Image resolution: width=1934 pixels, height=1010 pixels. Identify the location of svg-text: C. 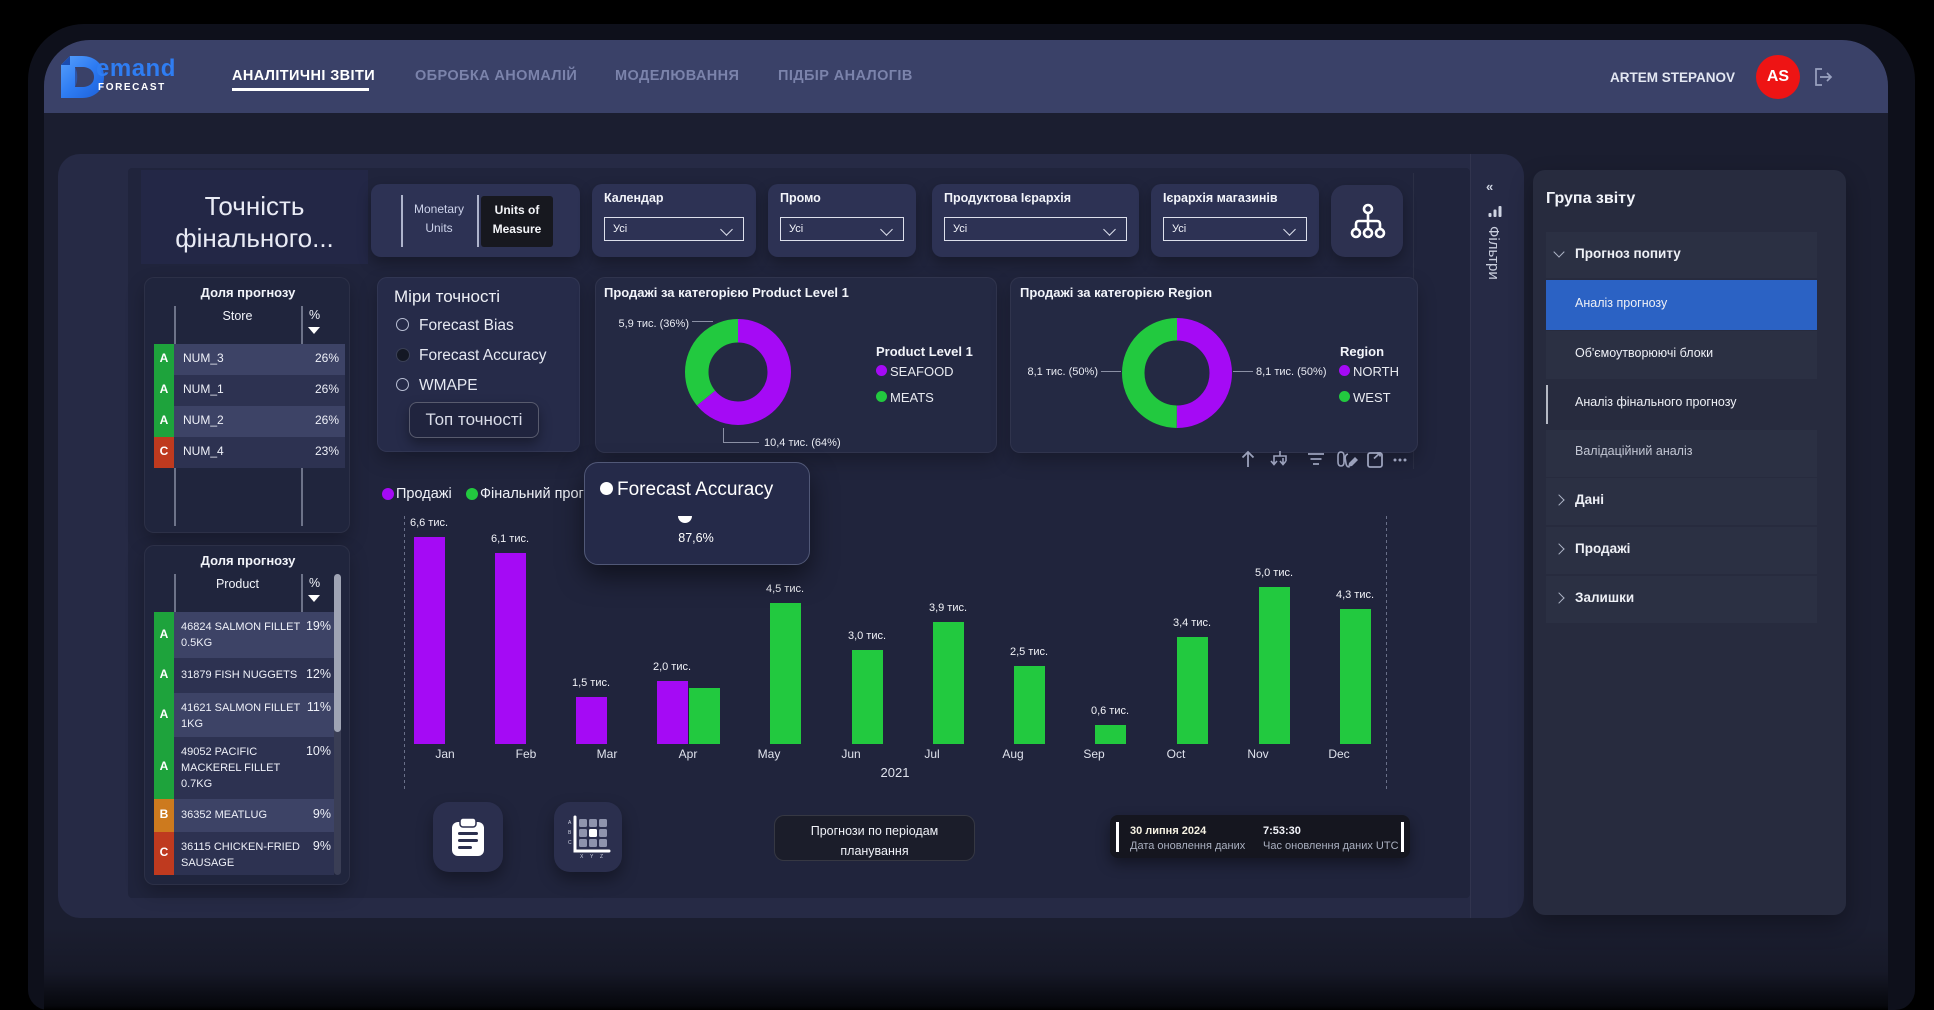
(570, 843).